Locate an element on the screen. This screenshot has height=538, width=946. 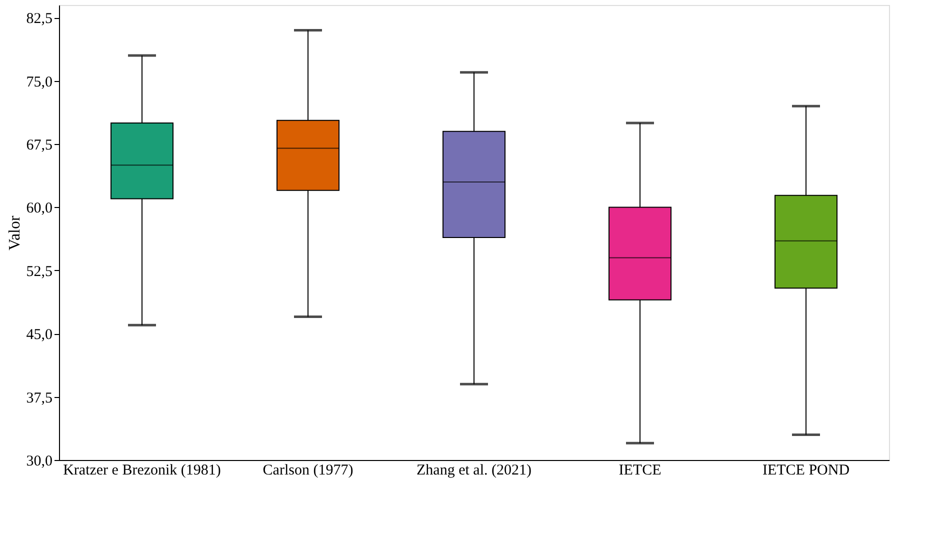
x-tick-label: Zhang et al. (2021) is located at coordinates (474, 470).